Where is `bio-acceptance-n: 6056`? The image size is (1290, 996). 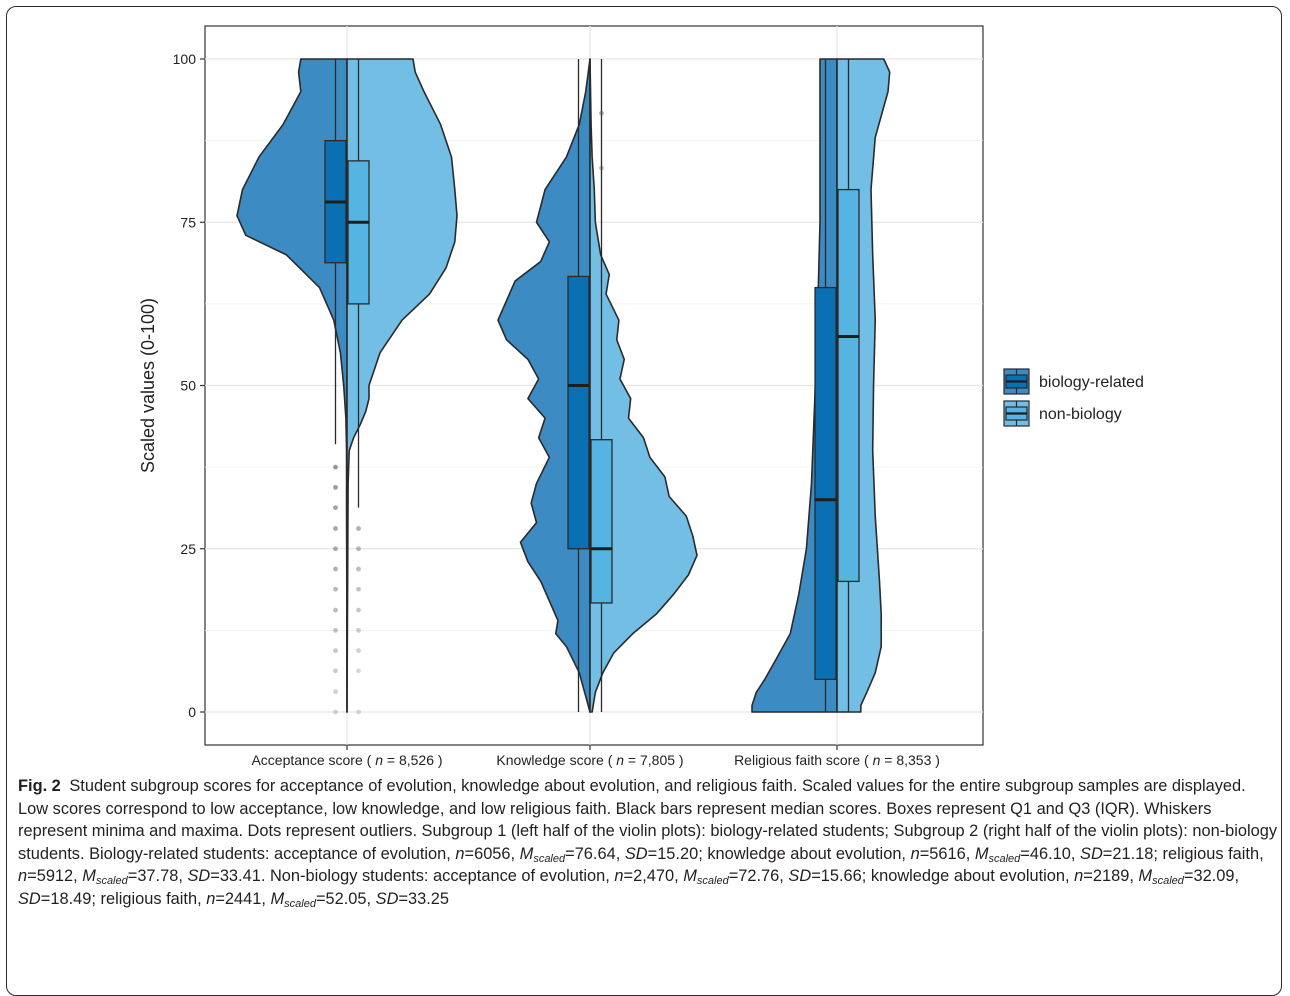 bio-acceptance-n: 6056 is located at coordinates (492, 853).